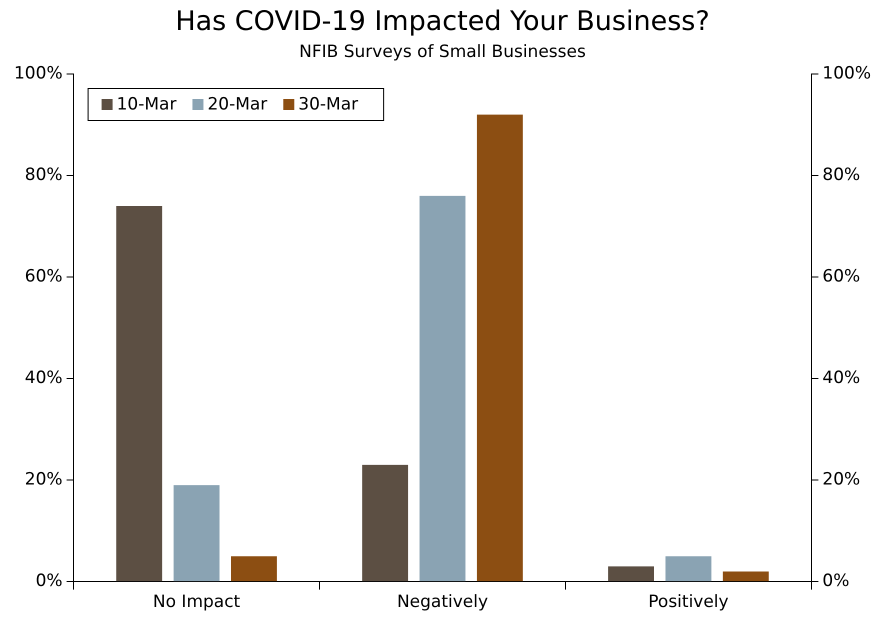 The width and height of the screenshot is (885, 620). I want to click on legend-label: 20-Mar, so click(237, 104).